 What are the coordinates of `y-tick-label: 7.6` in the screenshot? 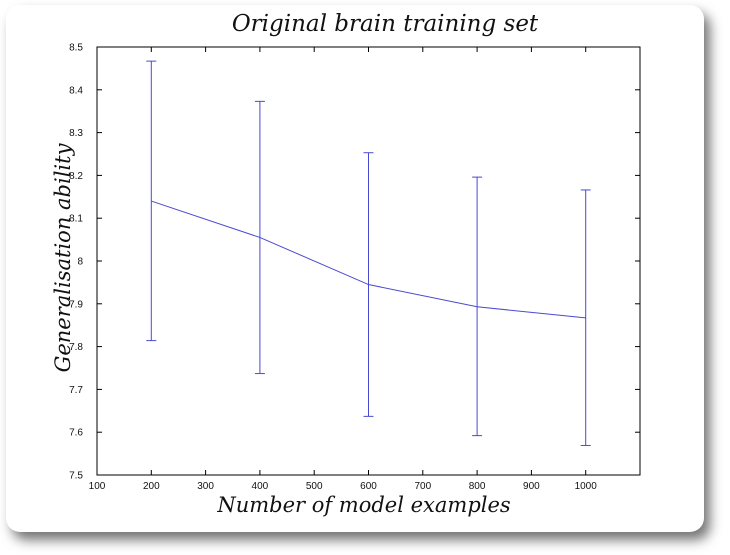 It's located at (76, 433).